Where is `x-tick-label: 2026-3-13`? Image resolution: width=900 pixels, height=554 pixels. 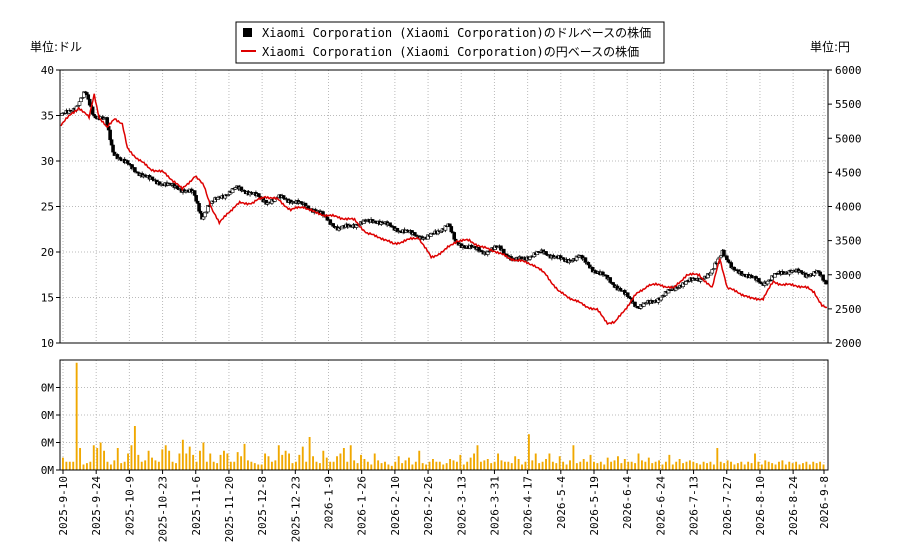
x-tick-label: 2026-3-13 is located at coordinates (461, 506).